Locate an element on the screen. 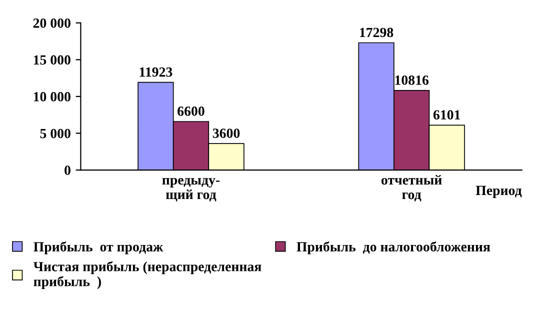 The width and height of the screenshot is (538, 327). data-label: 3600 is located at coordinates (226, 133).